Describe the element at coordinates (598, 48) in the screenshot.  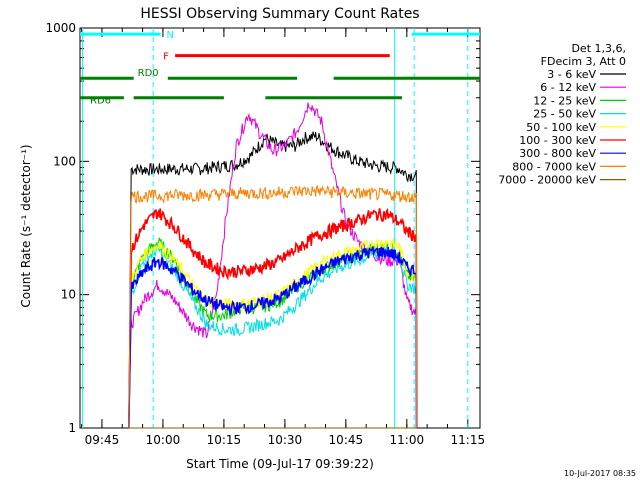
I see `legend-header: Det 1,3,6,` at that location.